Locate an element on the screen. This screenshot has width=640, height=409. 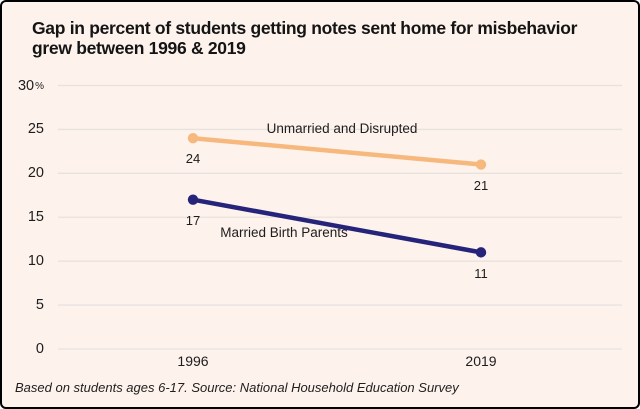
percent-unit: % is located at coordinates (39, 86).